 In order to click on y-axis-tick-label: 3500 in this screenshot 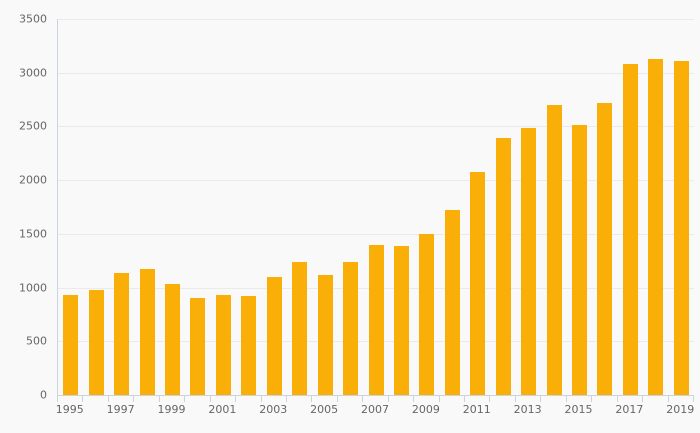, I will do `click(33, 19)`.